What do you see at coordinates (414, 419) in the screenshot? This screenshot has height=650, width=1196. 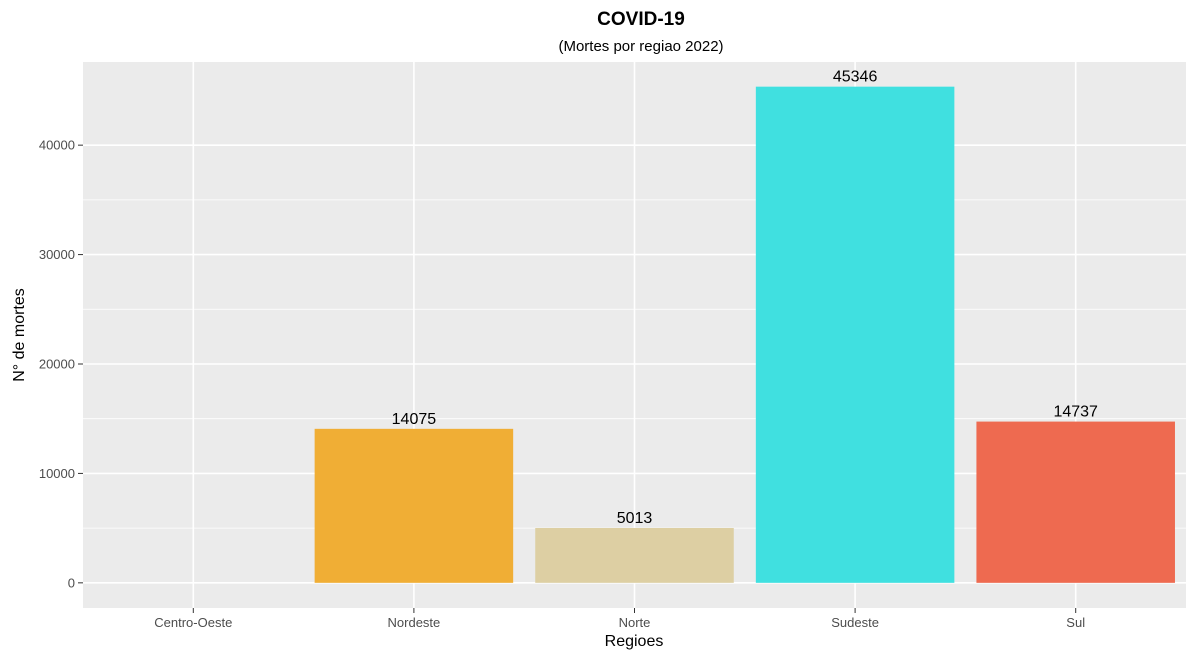 I see `bar-value-label: 14075` at bounding box center [414, 419].